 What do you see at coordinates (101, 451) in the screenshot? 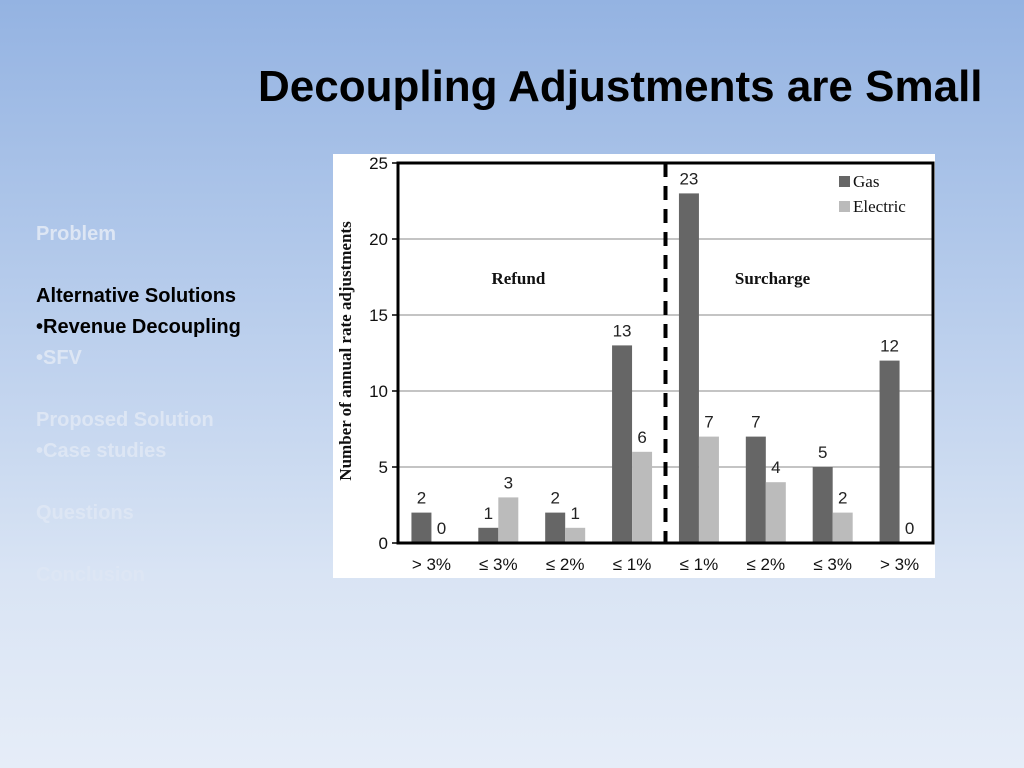
I see `nav-case-studies: •Case studies` at bounding box center [101, 451].